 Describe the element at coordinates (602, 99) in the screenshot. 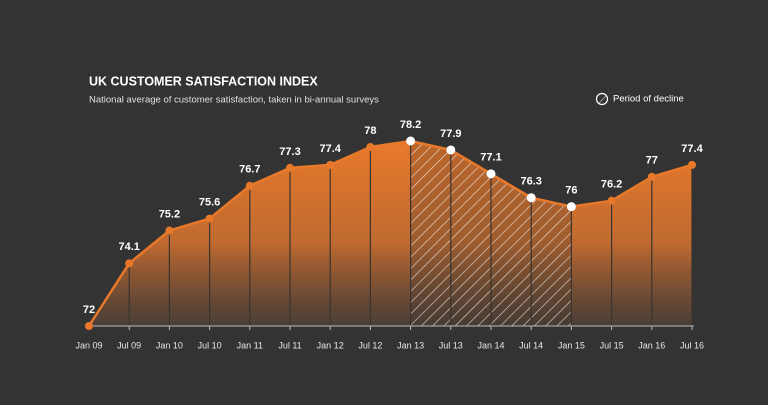

I see `legend-swatch` at that location.